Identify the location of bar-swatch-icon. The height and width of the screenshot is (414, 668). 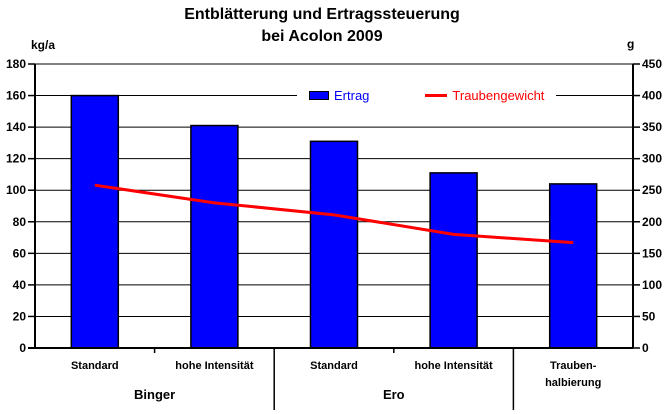
(319, 95).